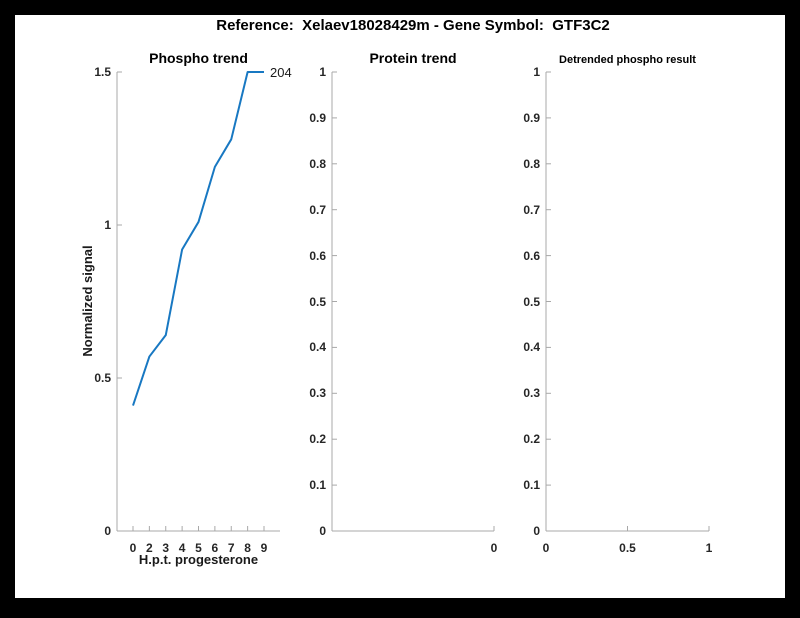 The image size is (800, 618). Describe the element at coordinates (198, 238) in the screenshot. I see `trend-line` at that location.